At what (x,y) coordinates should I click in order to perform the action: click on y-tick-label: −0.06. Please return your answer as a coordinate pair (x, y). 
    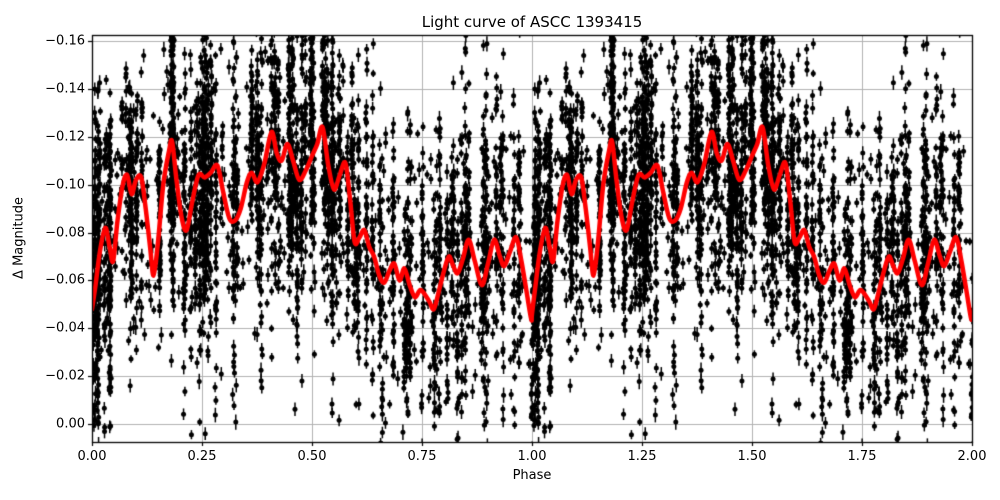
    Looking at the image, I should click on (65, 280).